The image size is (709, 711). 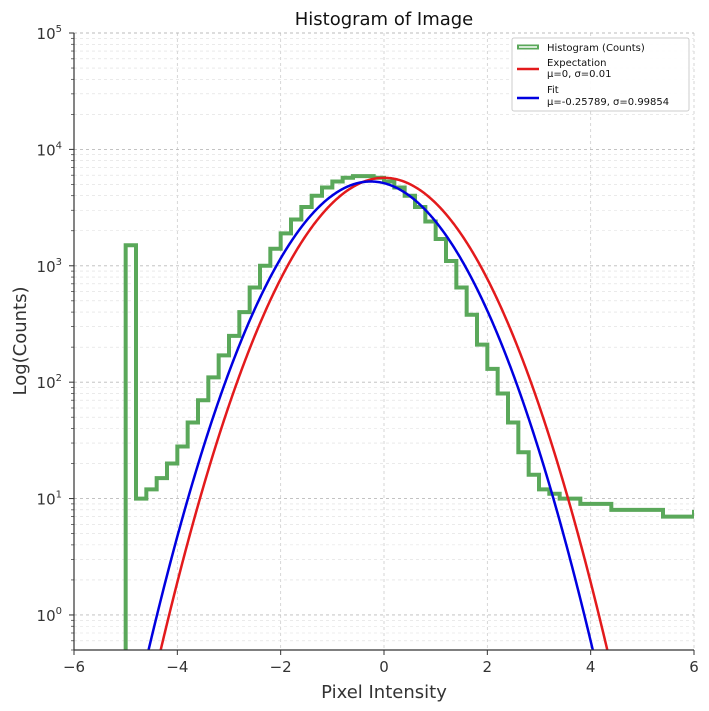 What do you see at coordinates (49, 149) in the screenshot?
I see `y-tick-label: 10⁴` at bounding box center [49, 149].